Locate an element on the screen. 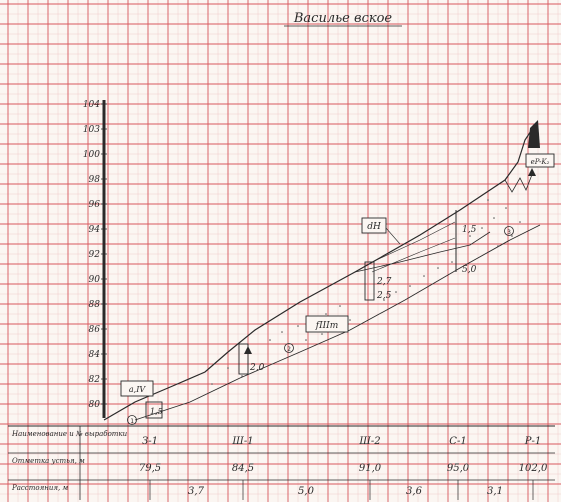 This screenshot has height=502, width=561. working-sh2-shaft is located at coordinates (369, 281).